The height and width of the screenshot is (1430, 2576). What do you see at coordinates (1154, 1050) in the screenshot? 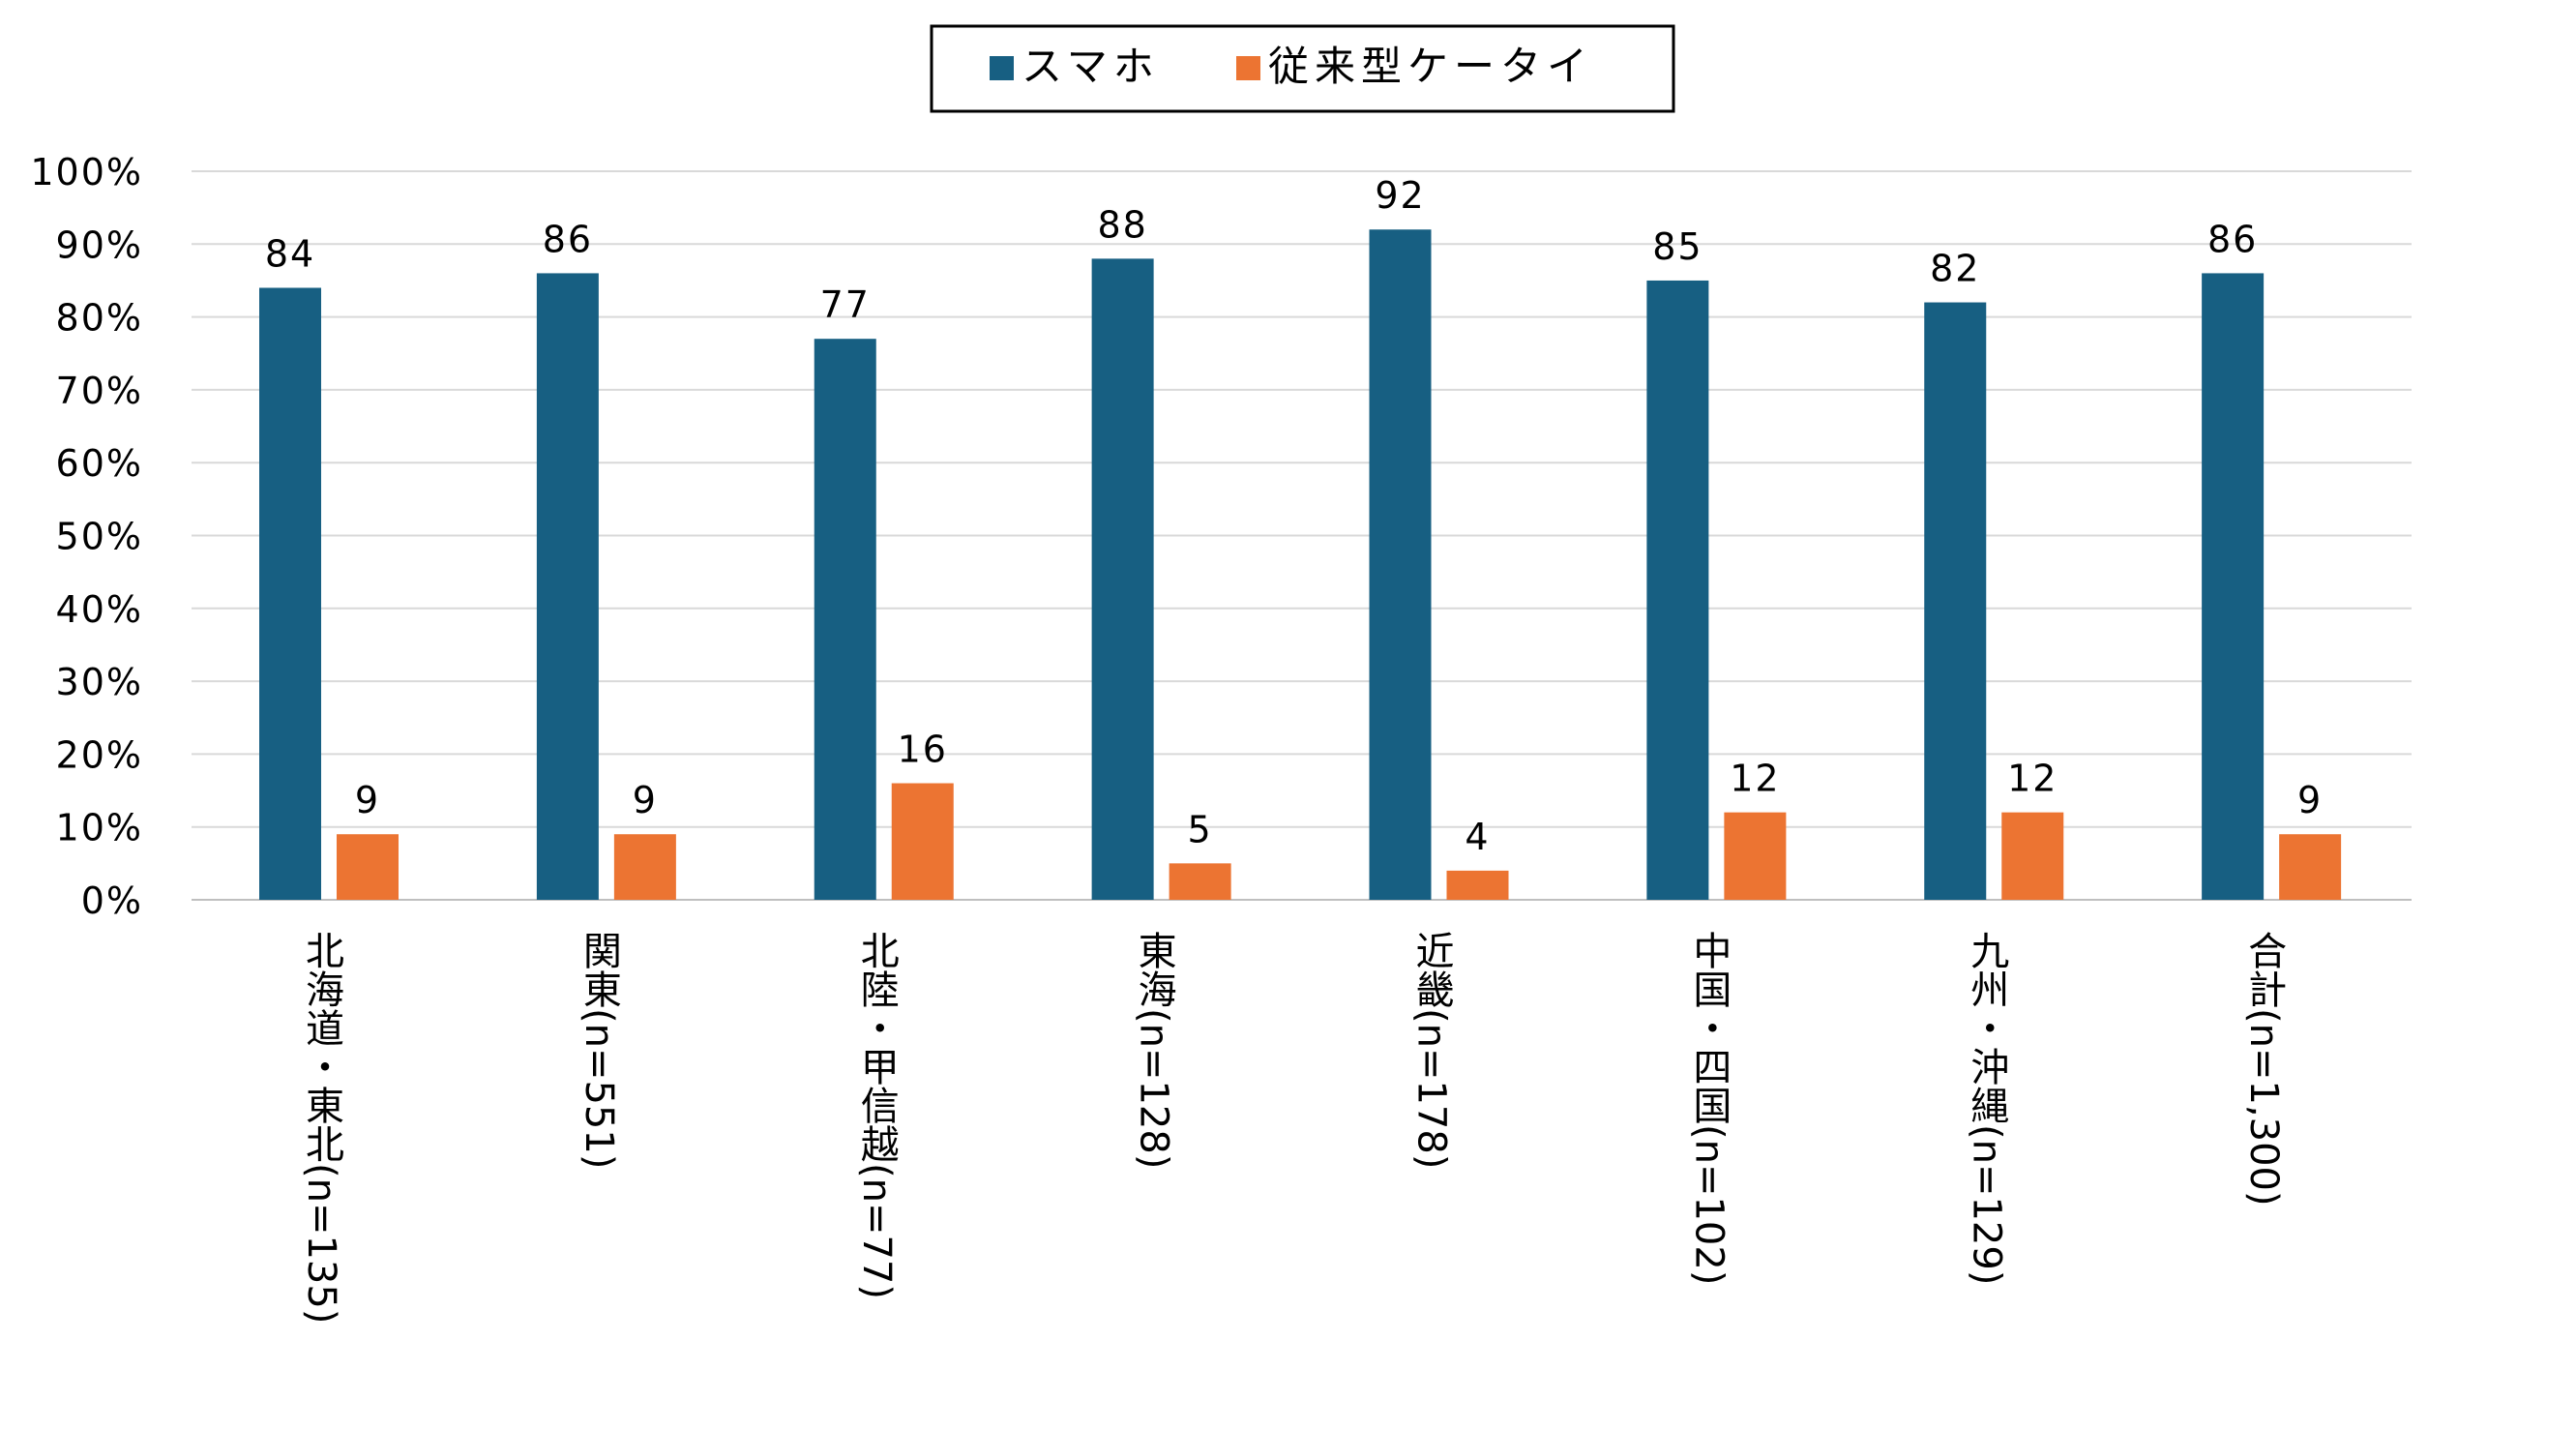
I see `category-label: 東海(n=128)` at bounding box center [1154, 1050].